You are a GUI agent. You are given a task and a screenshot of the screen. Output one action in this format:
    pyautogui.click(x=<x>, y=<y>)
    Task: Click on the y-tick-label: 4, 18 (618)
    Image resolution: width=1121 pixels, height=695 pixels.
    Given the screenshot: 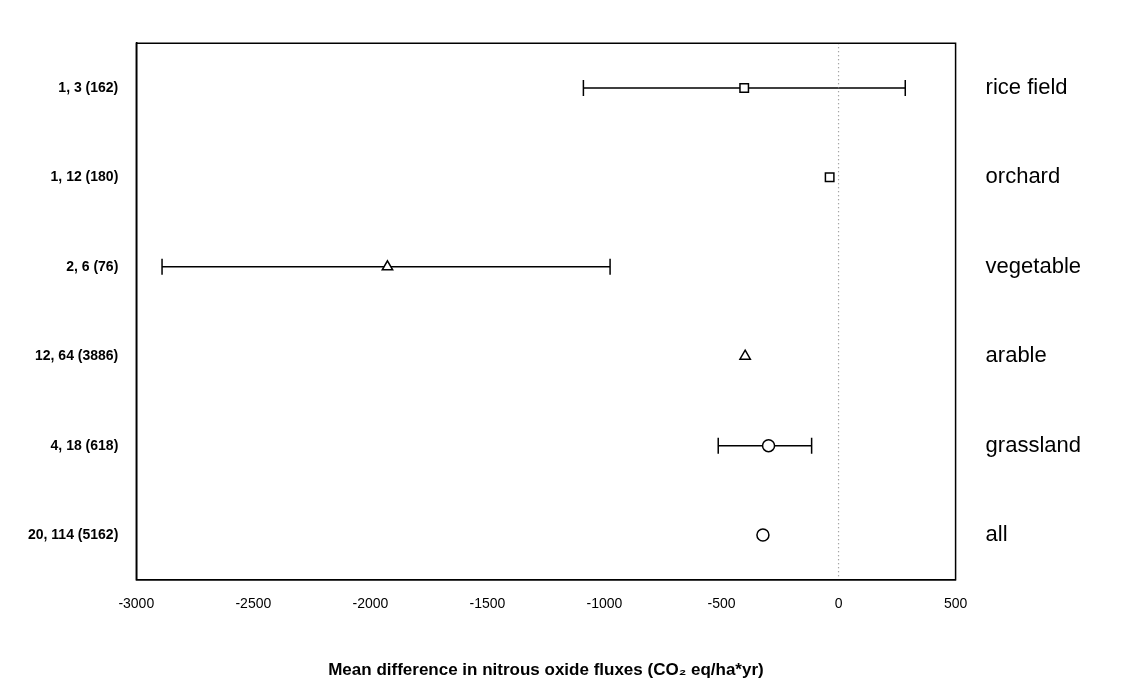 What is the action you would take?
    pyautogui.click(x=84, y=444)
    